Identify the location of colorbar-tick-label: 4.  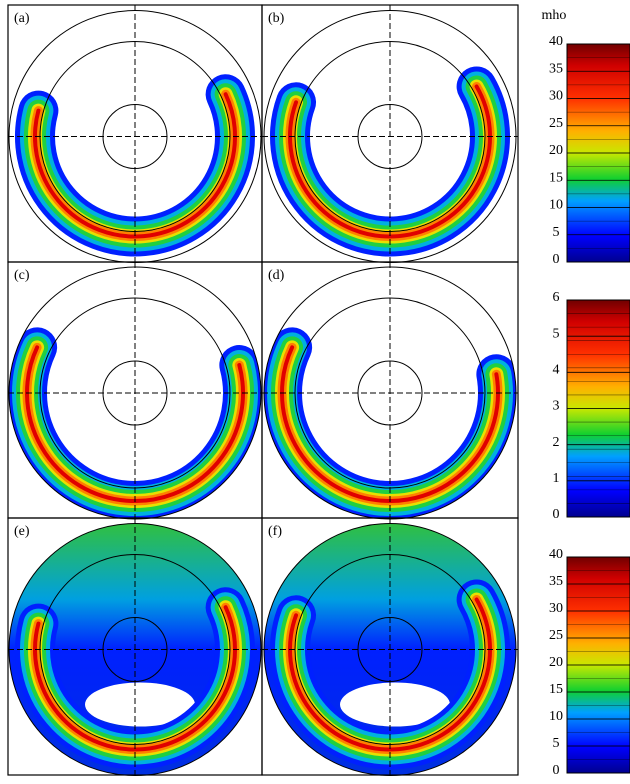
(556, 370).